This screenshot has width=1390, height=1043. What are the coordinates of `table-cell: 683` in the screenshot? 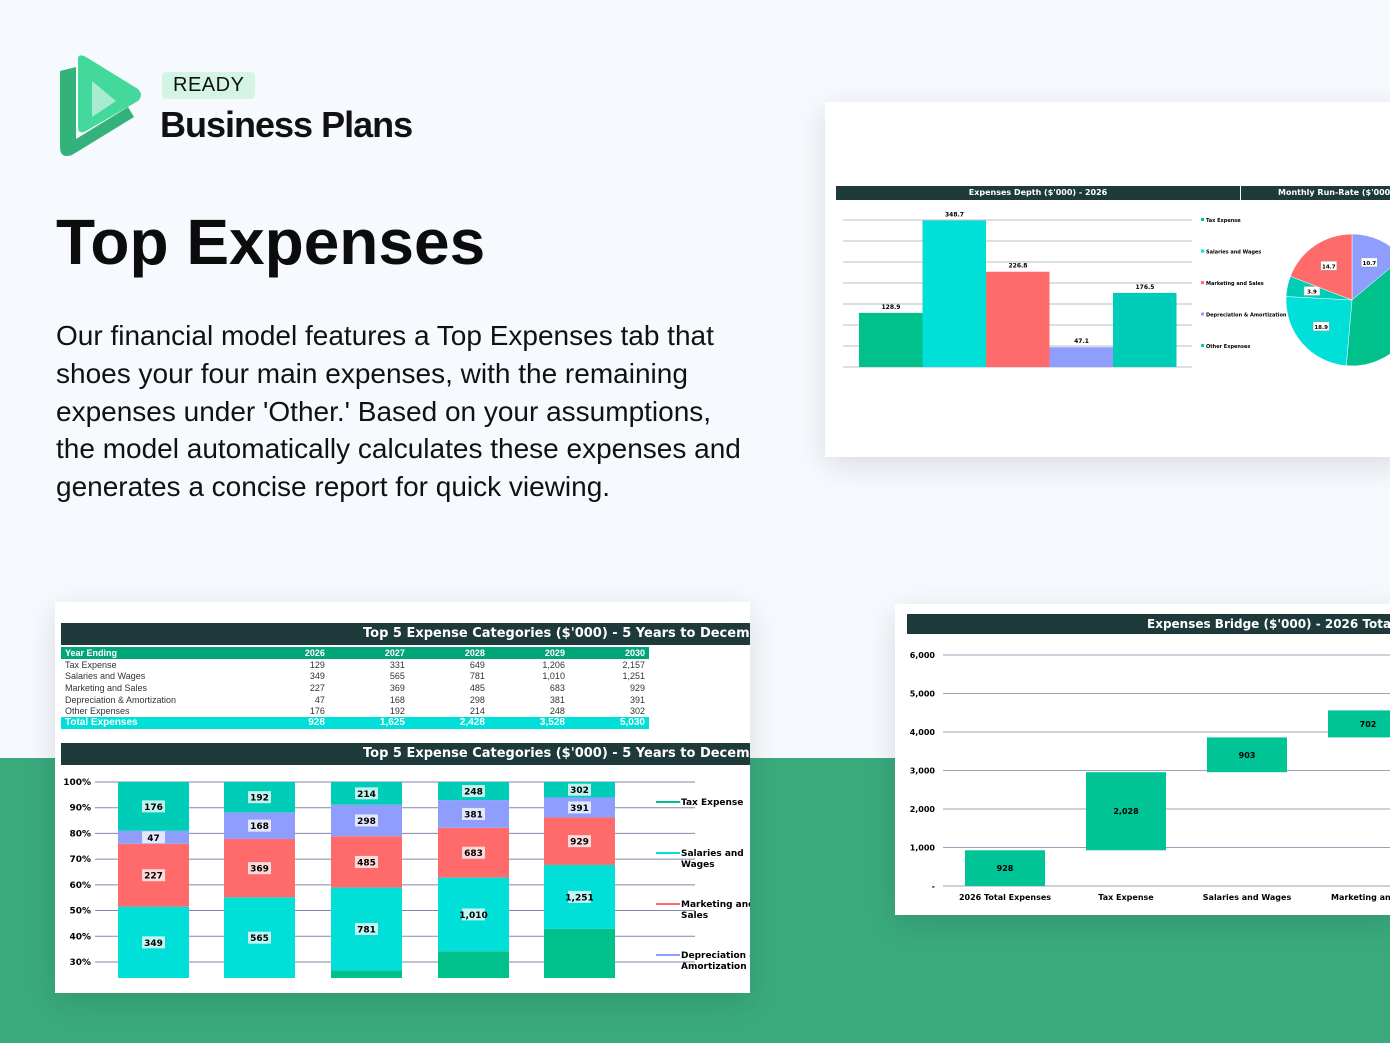 It's located at (557, 687).